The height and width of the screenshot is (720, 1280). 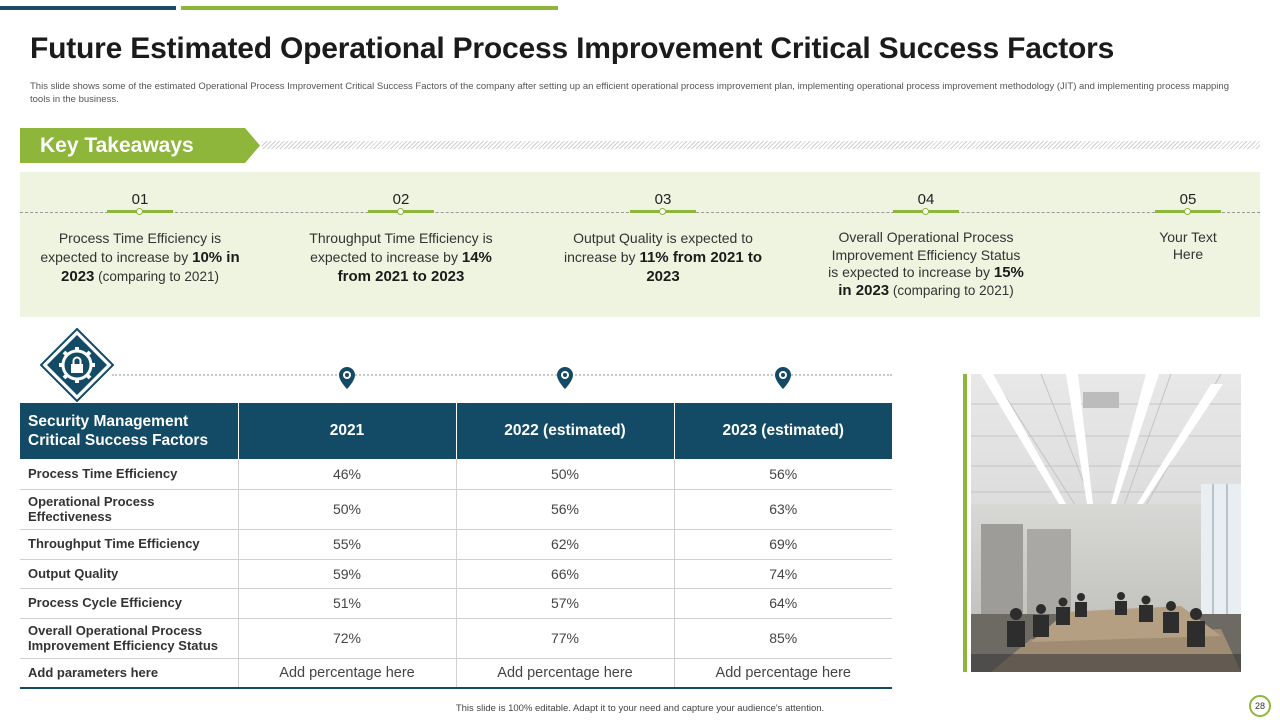 I want to click on takeaway-number: 04, so click(x=926, y=199).